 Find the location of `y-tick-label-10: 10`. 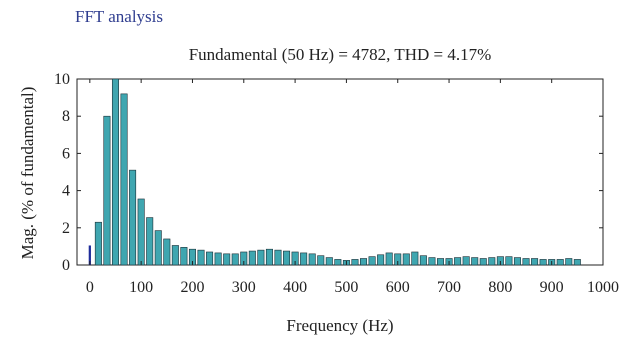

y-tick-label-10: 10 is located at coordinates (62, 79).